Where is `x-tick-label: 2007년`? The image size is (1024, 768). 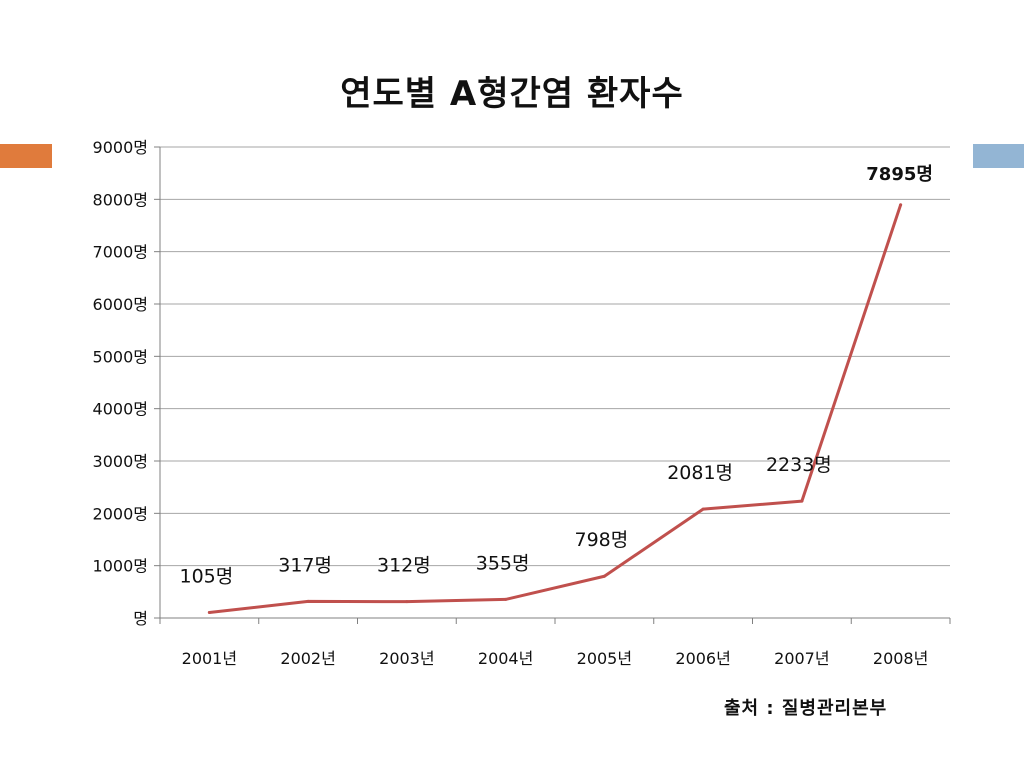 x-tick-label: 2007년 is located at coordinates (801, 658).